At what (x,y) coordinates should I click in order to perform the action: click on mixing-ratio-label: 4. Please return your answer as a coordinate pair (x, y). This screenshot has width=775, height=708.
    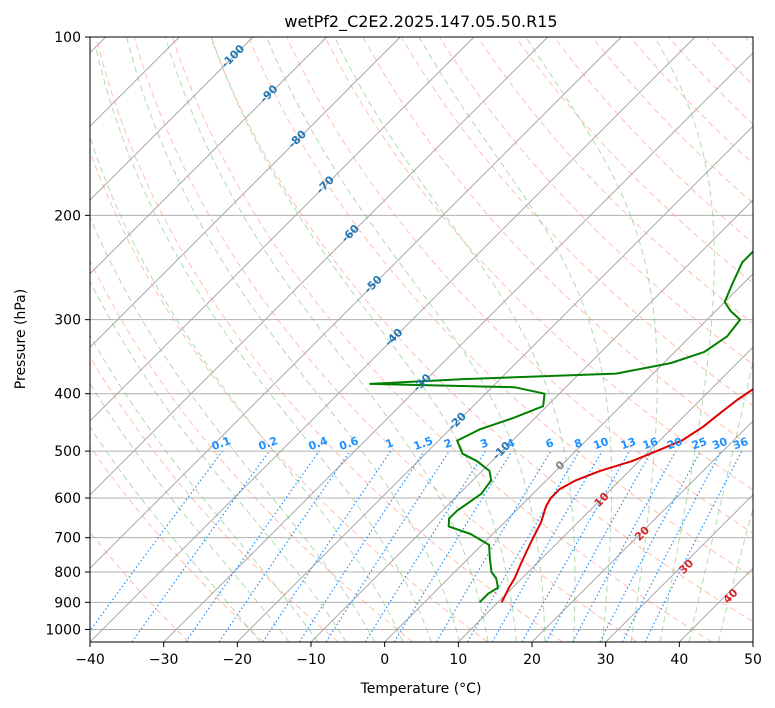
    Looking at the image, I should click on (511, 443).